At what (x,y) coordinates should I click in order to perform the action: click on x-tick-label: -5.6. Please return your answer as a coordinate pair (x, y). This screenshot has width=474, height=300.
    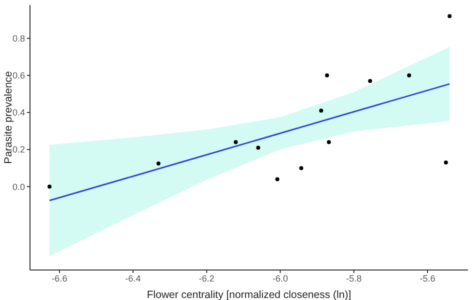
    Looking at the image, I should click on (428, 278).